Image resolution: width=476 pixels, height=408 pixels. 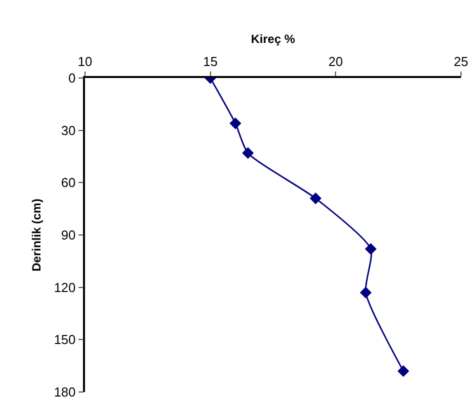 I want to click on y-tick-label: 90, so click(x=68, y=235).